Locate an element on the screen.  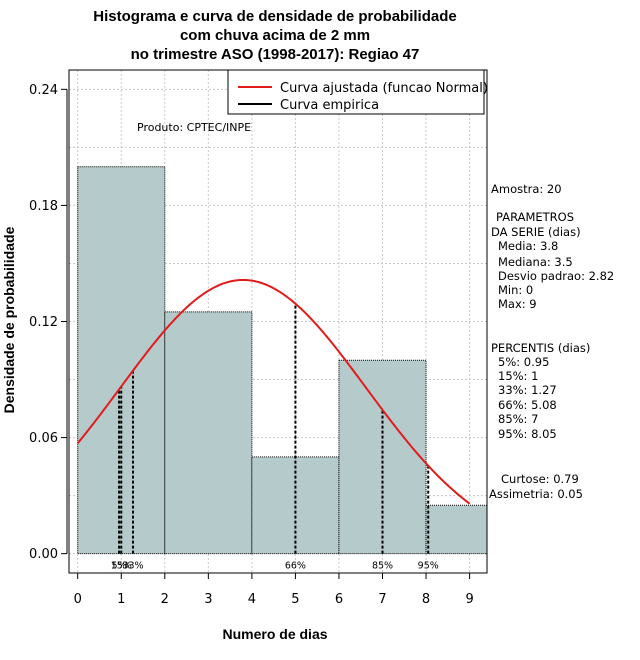
x-tick-label-3: 3 is located at coordinates (208, 599).